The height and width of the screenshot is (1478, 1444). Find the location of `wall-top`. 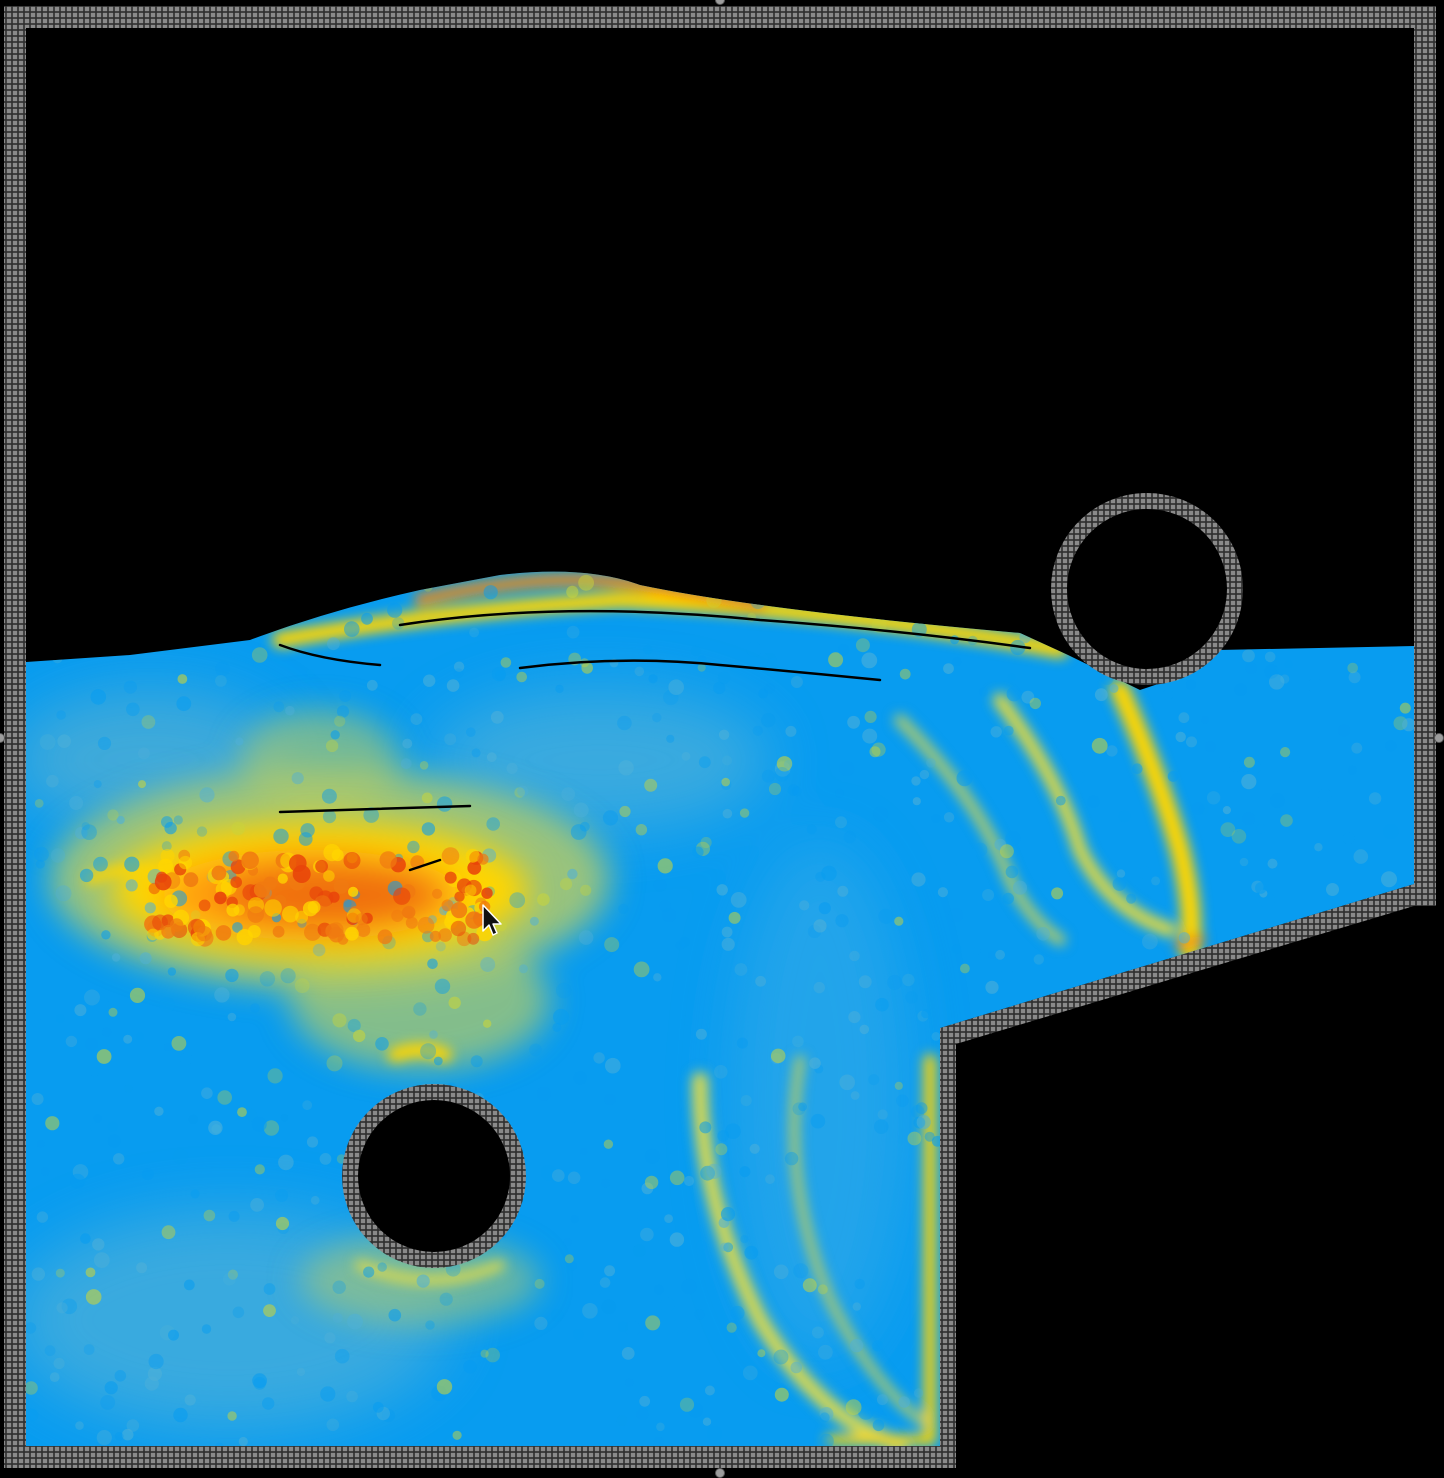

wall-top is located at coordinates (720, 17).